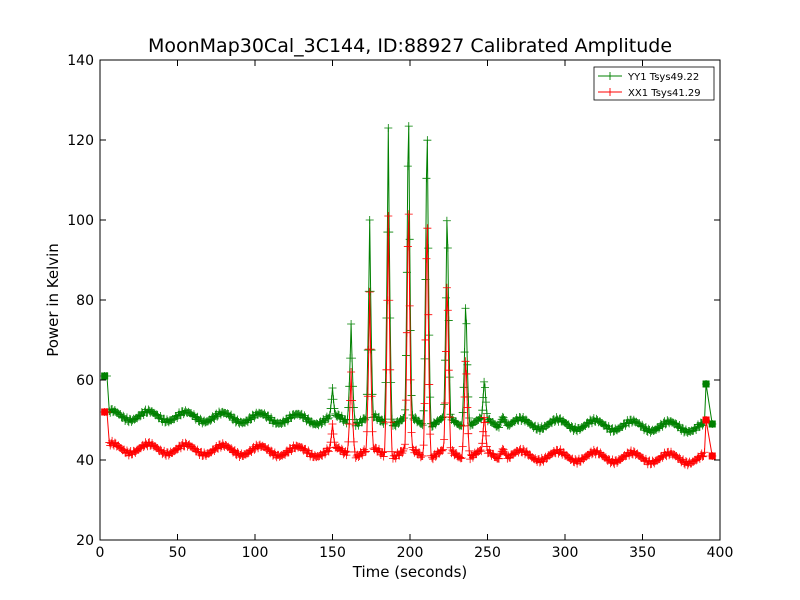 Image resolution: width=800 pixels, height=600 pixels. What do you see at coordinates (487, 553) in the screenshot?
I see `x-tick-label: 250` at bounding box center [487, 553].